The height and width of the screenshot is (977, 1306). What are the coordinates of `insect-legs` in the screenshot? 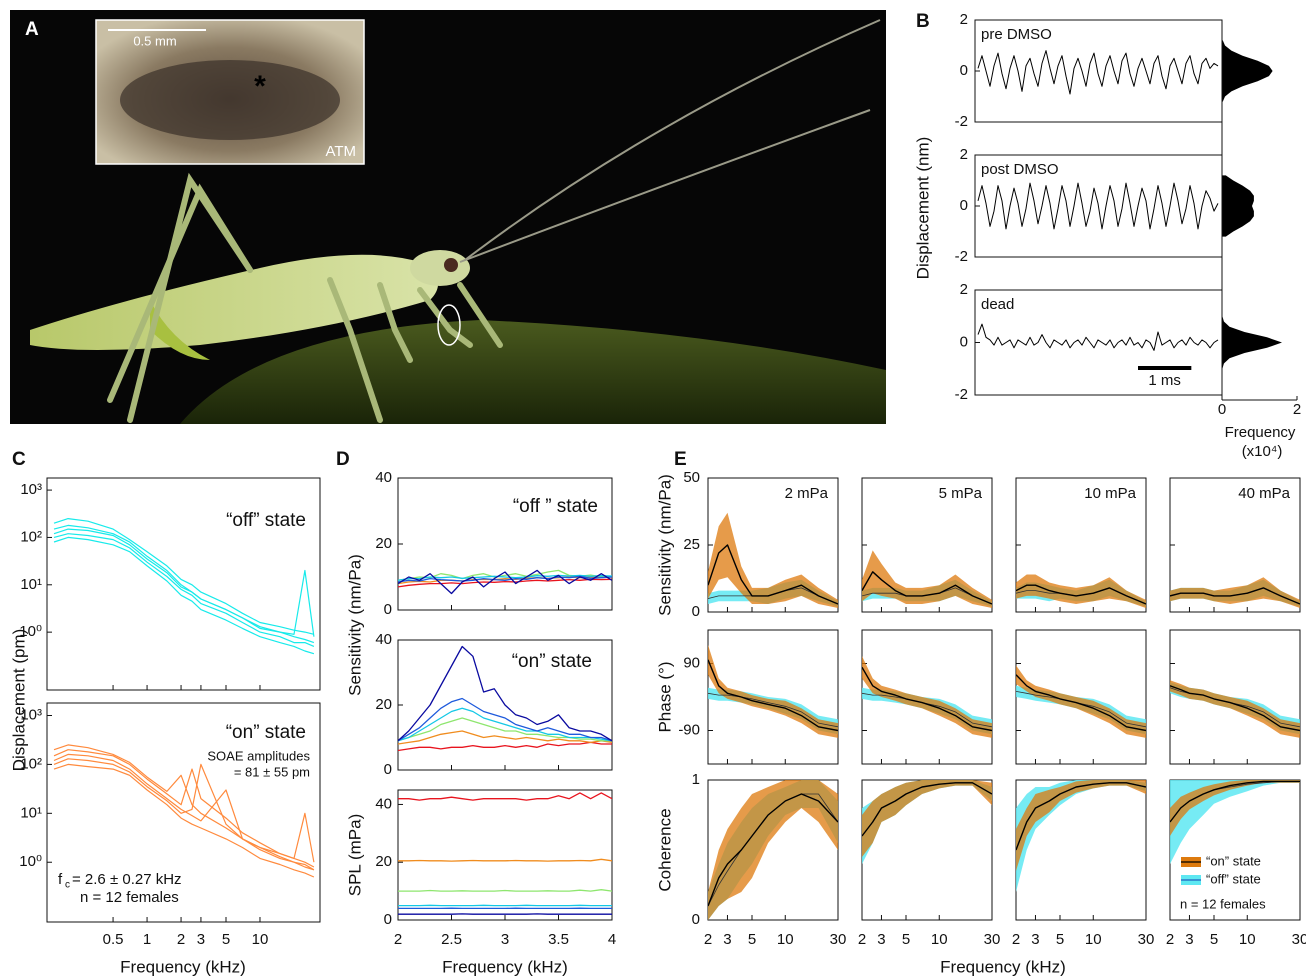 It's located at (305, 297).